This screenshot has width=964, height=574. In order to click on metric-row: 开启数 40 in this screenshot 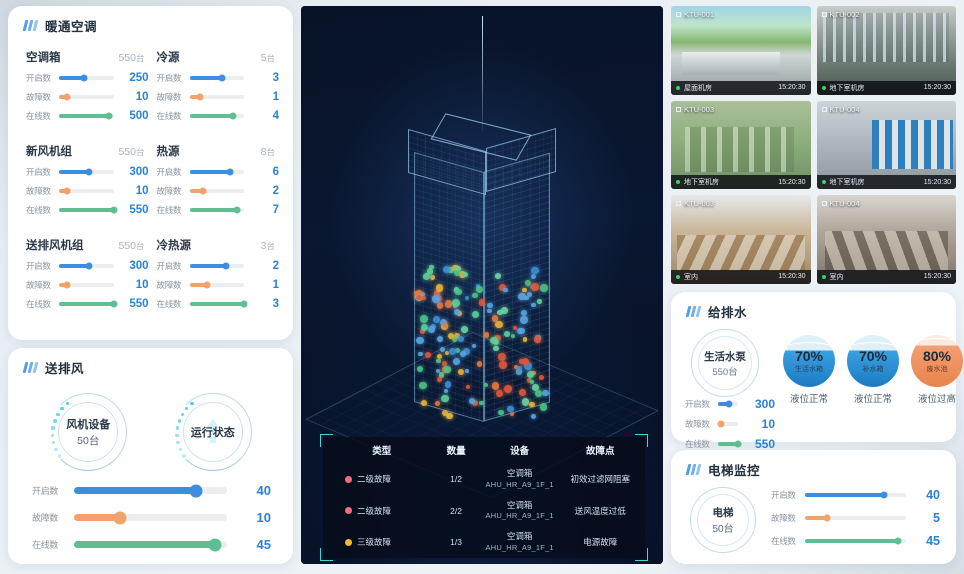, I will do `click(151, 490)`.